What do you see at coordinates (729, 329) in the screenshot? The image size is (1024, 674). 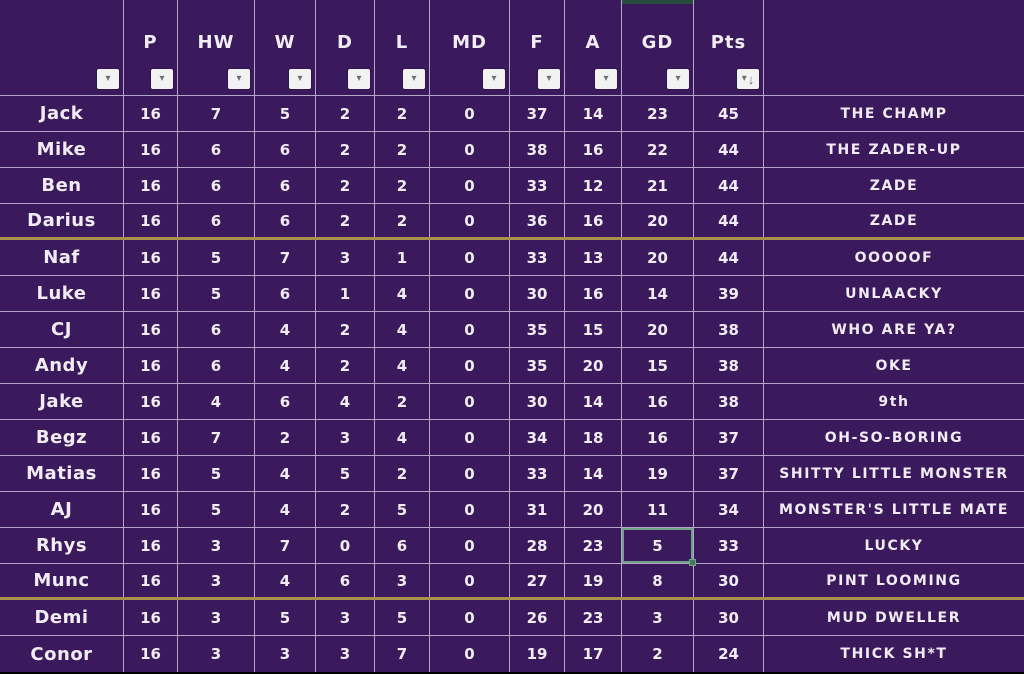 I see `cell-cj-pts: 38` at bounding box center [729, 329].